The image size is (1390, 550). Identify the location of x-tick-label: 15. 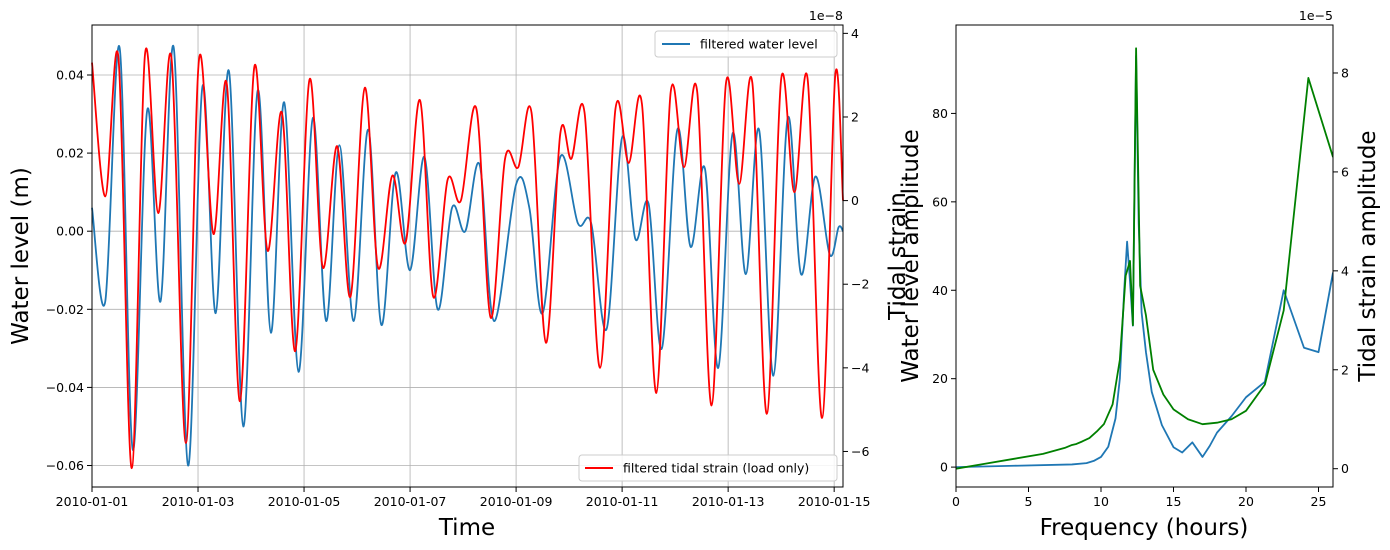
(1174, 501).